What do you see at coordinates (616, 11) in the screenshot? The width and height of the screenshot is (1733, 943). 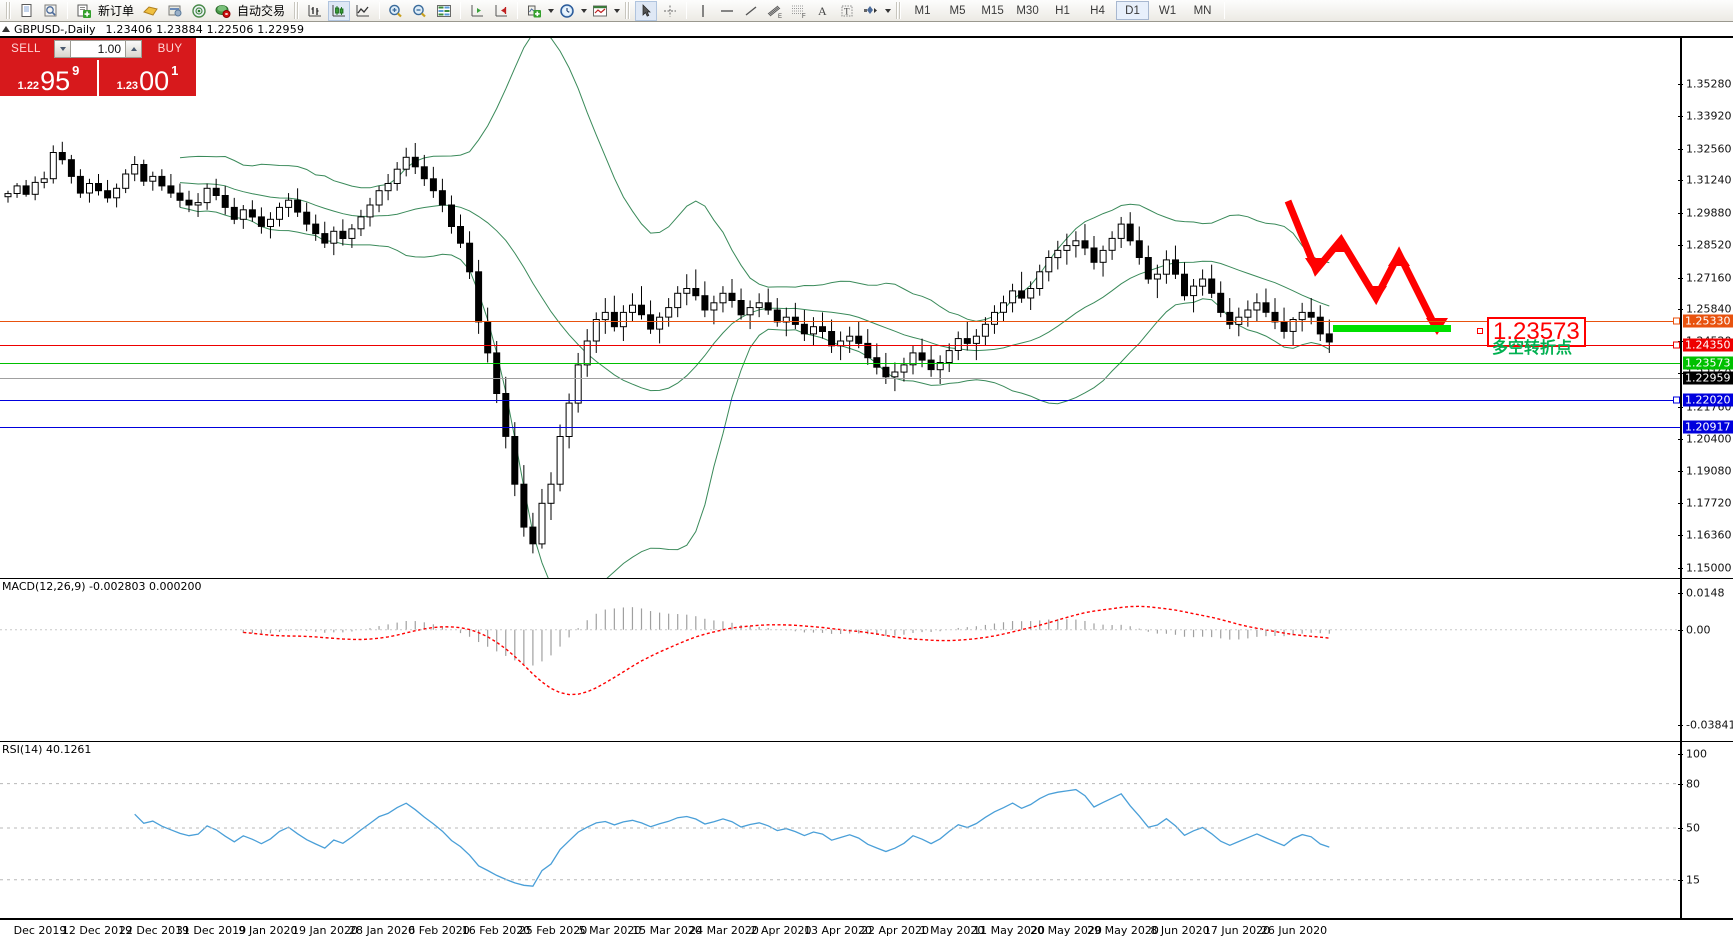 I see `templates-dropdown-arrow-icon` at bounding box center [616, 11].